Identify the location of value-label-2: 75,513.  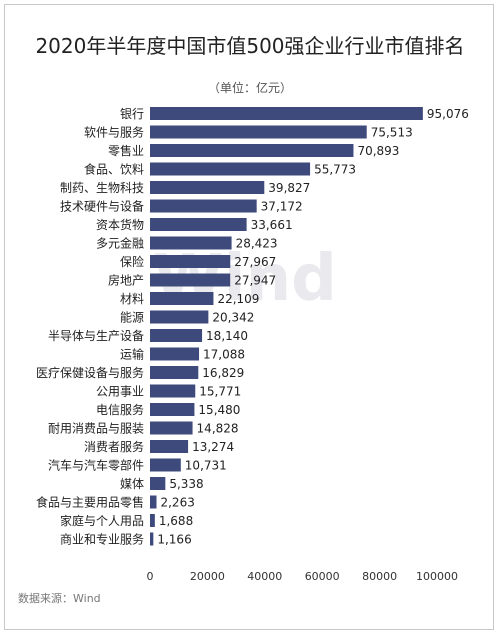
(392, 133).